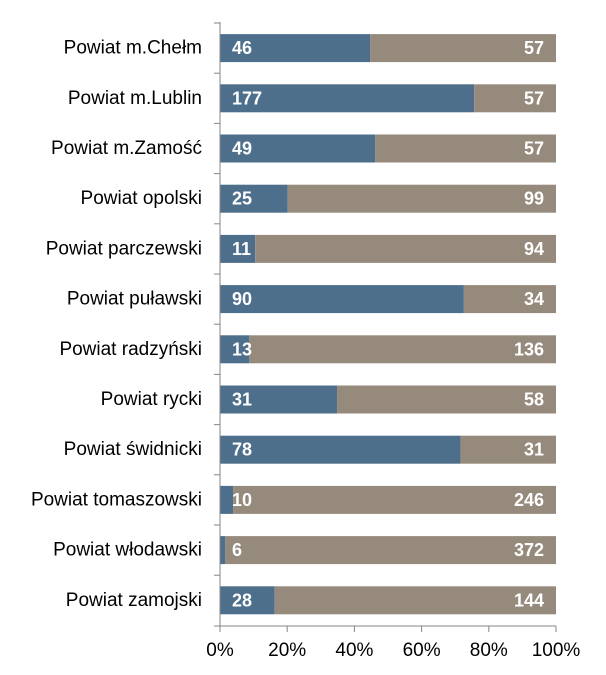 The image size is (606, 675). Describe the element at coordinates (242, 48) in the screenshot. I see `data-label: 46` at that location.